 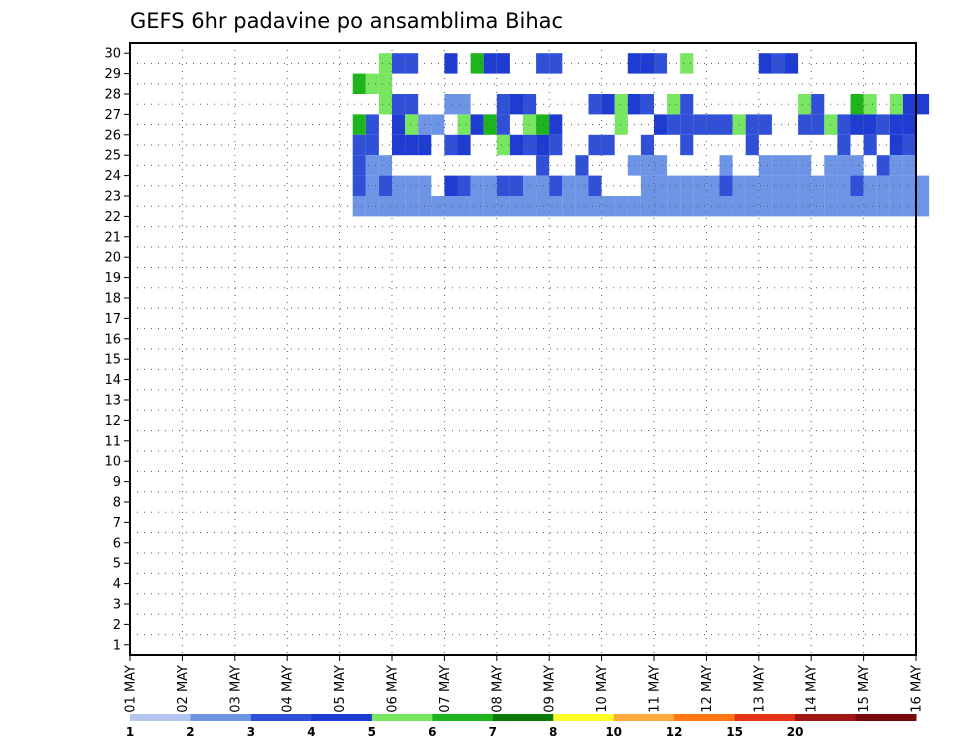 What do you see at coordinates (613, 732) in the screenshot?
I see `colorbar-label: 10` at bounding box center [613, 732].